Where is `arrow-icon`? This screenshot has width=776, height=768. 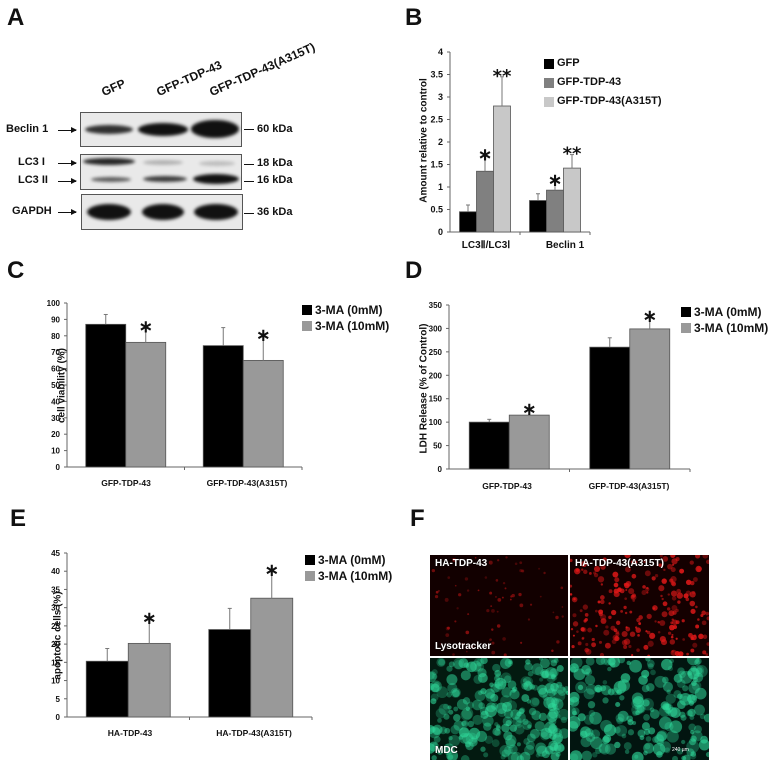 arrow-icon is located at coordinates (67, 130).